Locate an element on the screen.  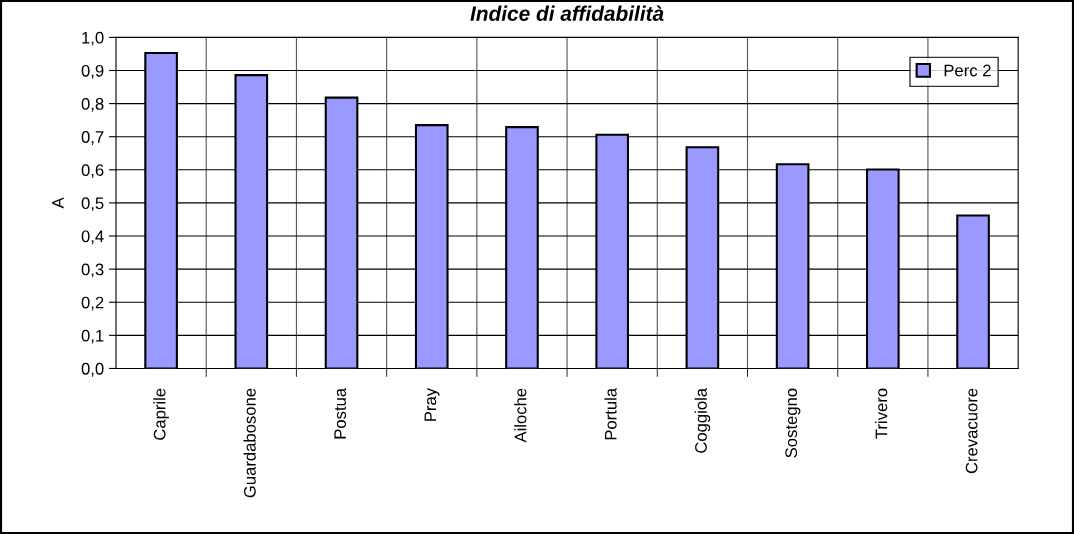
y-tick-label: 0,2 is located at coordinates (92, 303).